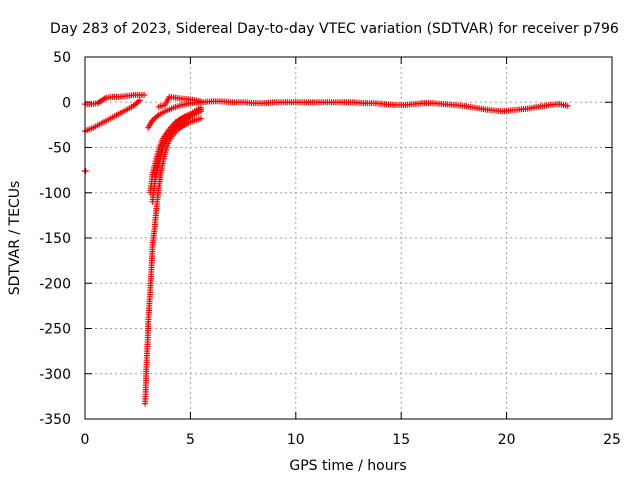 The height and width of the screenshot is (480, 640). What do you see at coordinates (85, 440) in the screenshot?
I see `x-tick-label: 0` at bounding box center [85, 440].